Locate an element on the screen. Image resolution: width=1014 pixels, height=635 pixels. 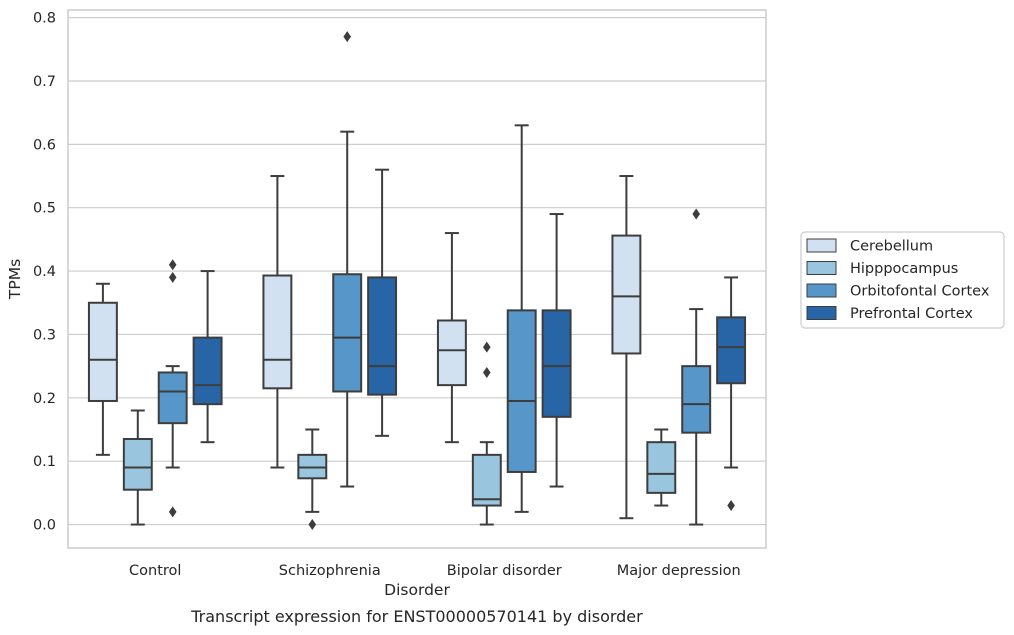
y-tick-label: 0.4 is located at coordinates (44, 272).